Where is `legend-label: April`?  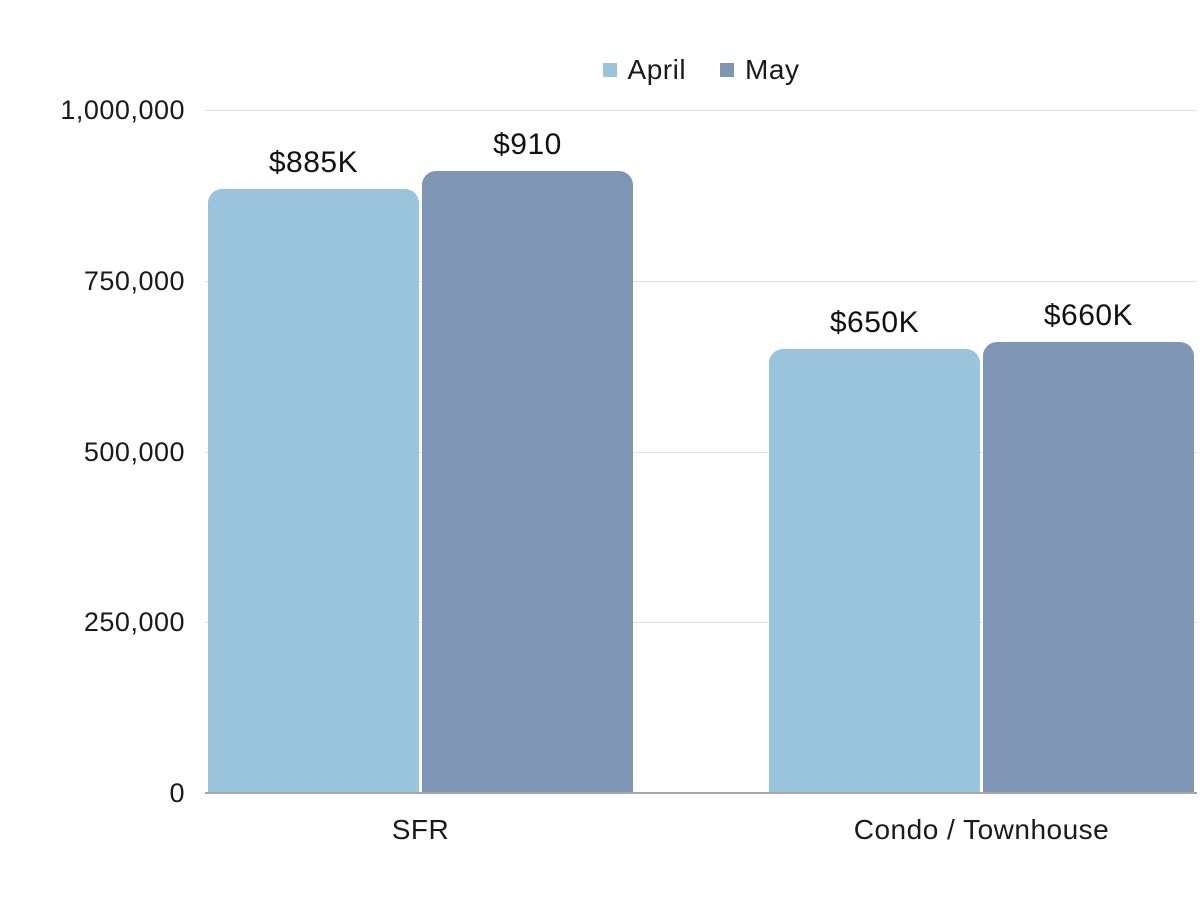
legend-label: April is located at coordinates (657, 69).